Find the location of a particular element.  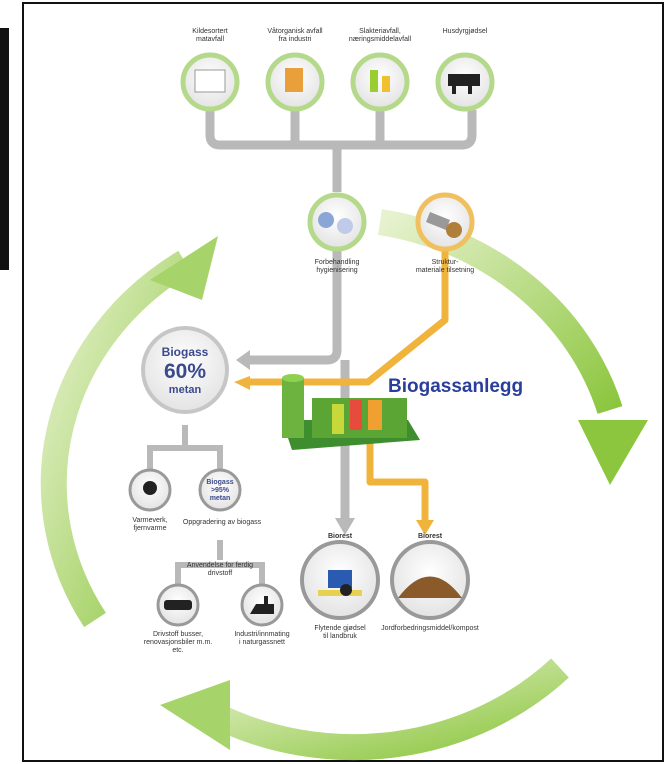

use-label: fjernvarme is located at coordinates (149, 528).